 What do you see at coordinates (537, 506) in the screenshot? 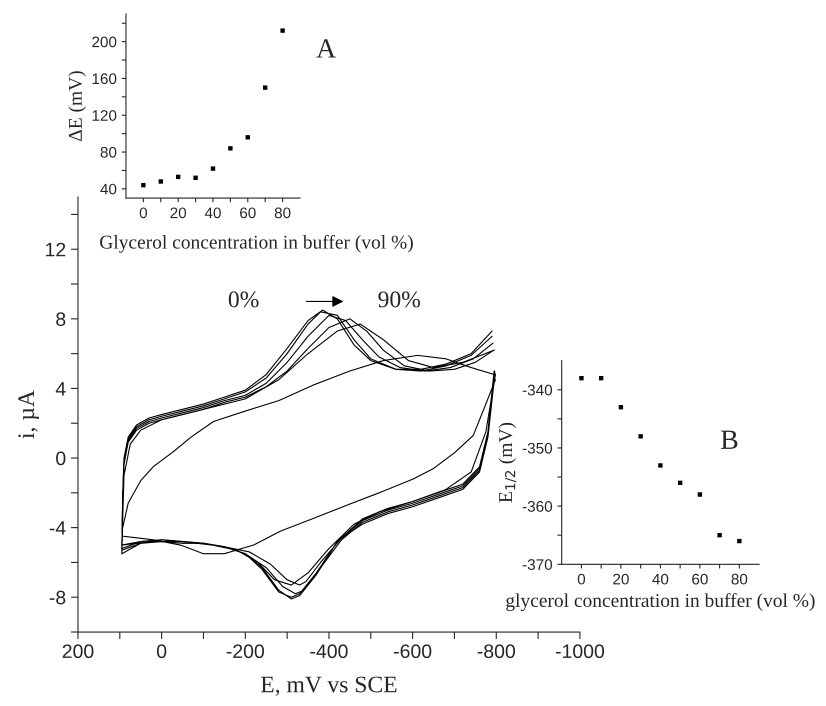
I see `y-tick-label: -360` at bounding box center [537, 506].